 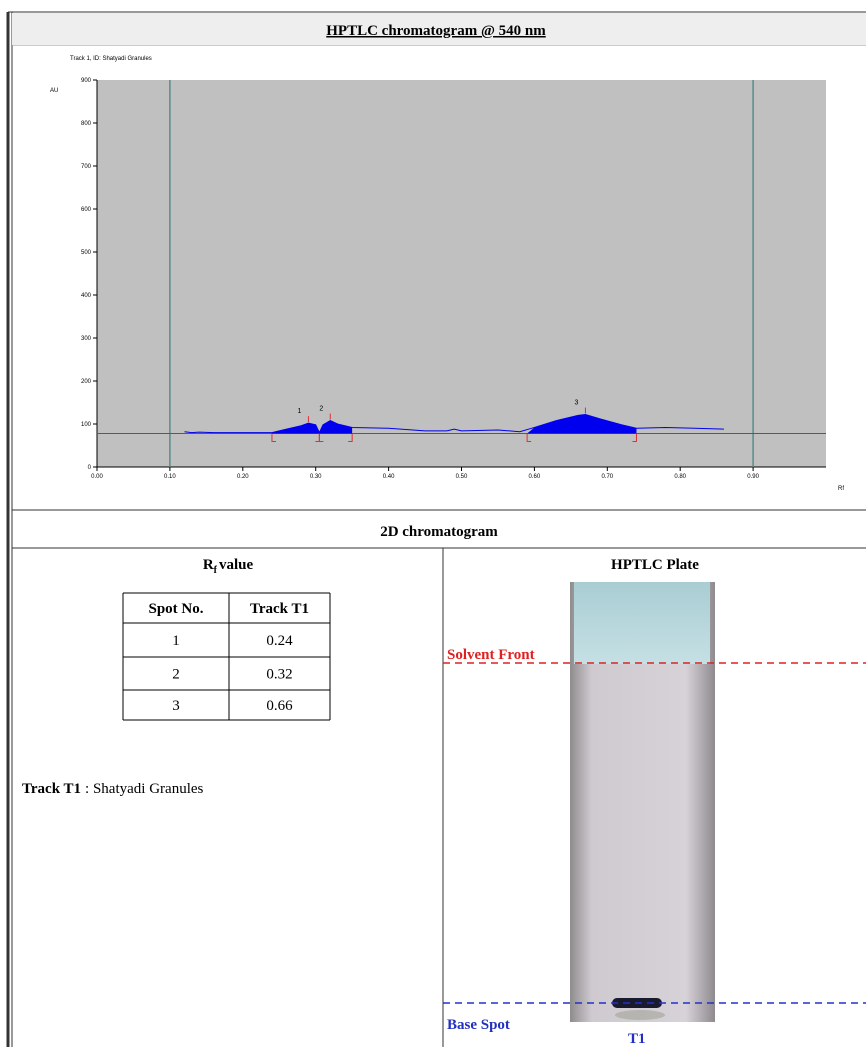 What do you see at coordinates (86, 296) in the screenshot?
I see `y-tick-label: 400` at bounding box center [86, 296].